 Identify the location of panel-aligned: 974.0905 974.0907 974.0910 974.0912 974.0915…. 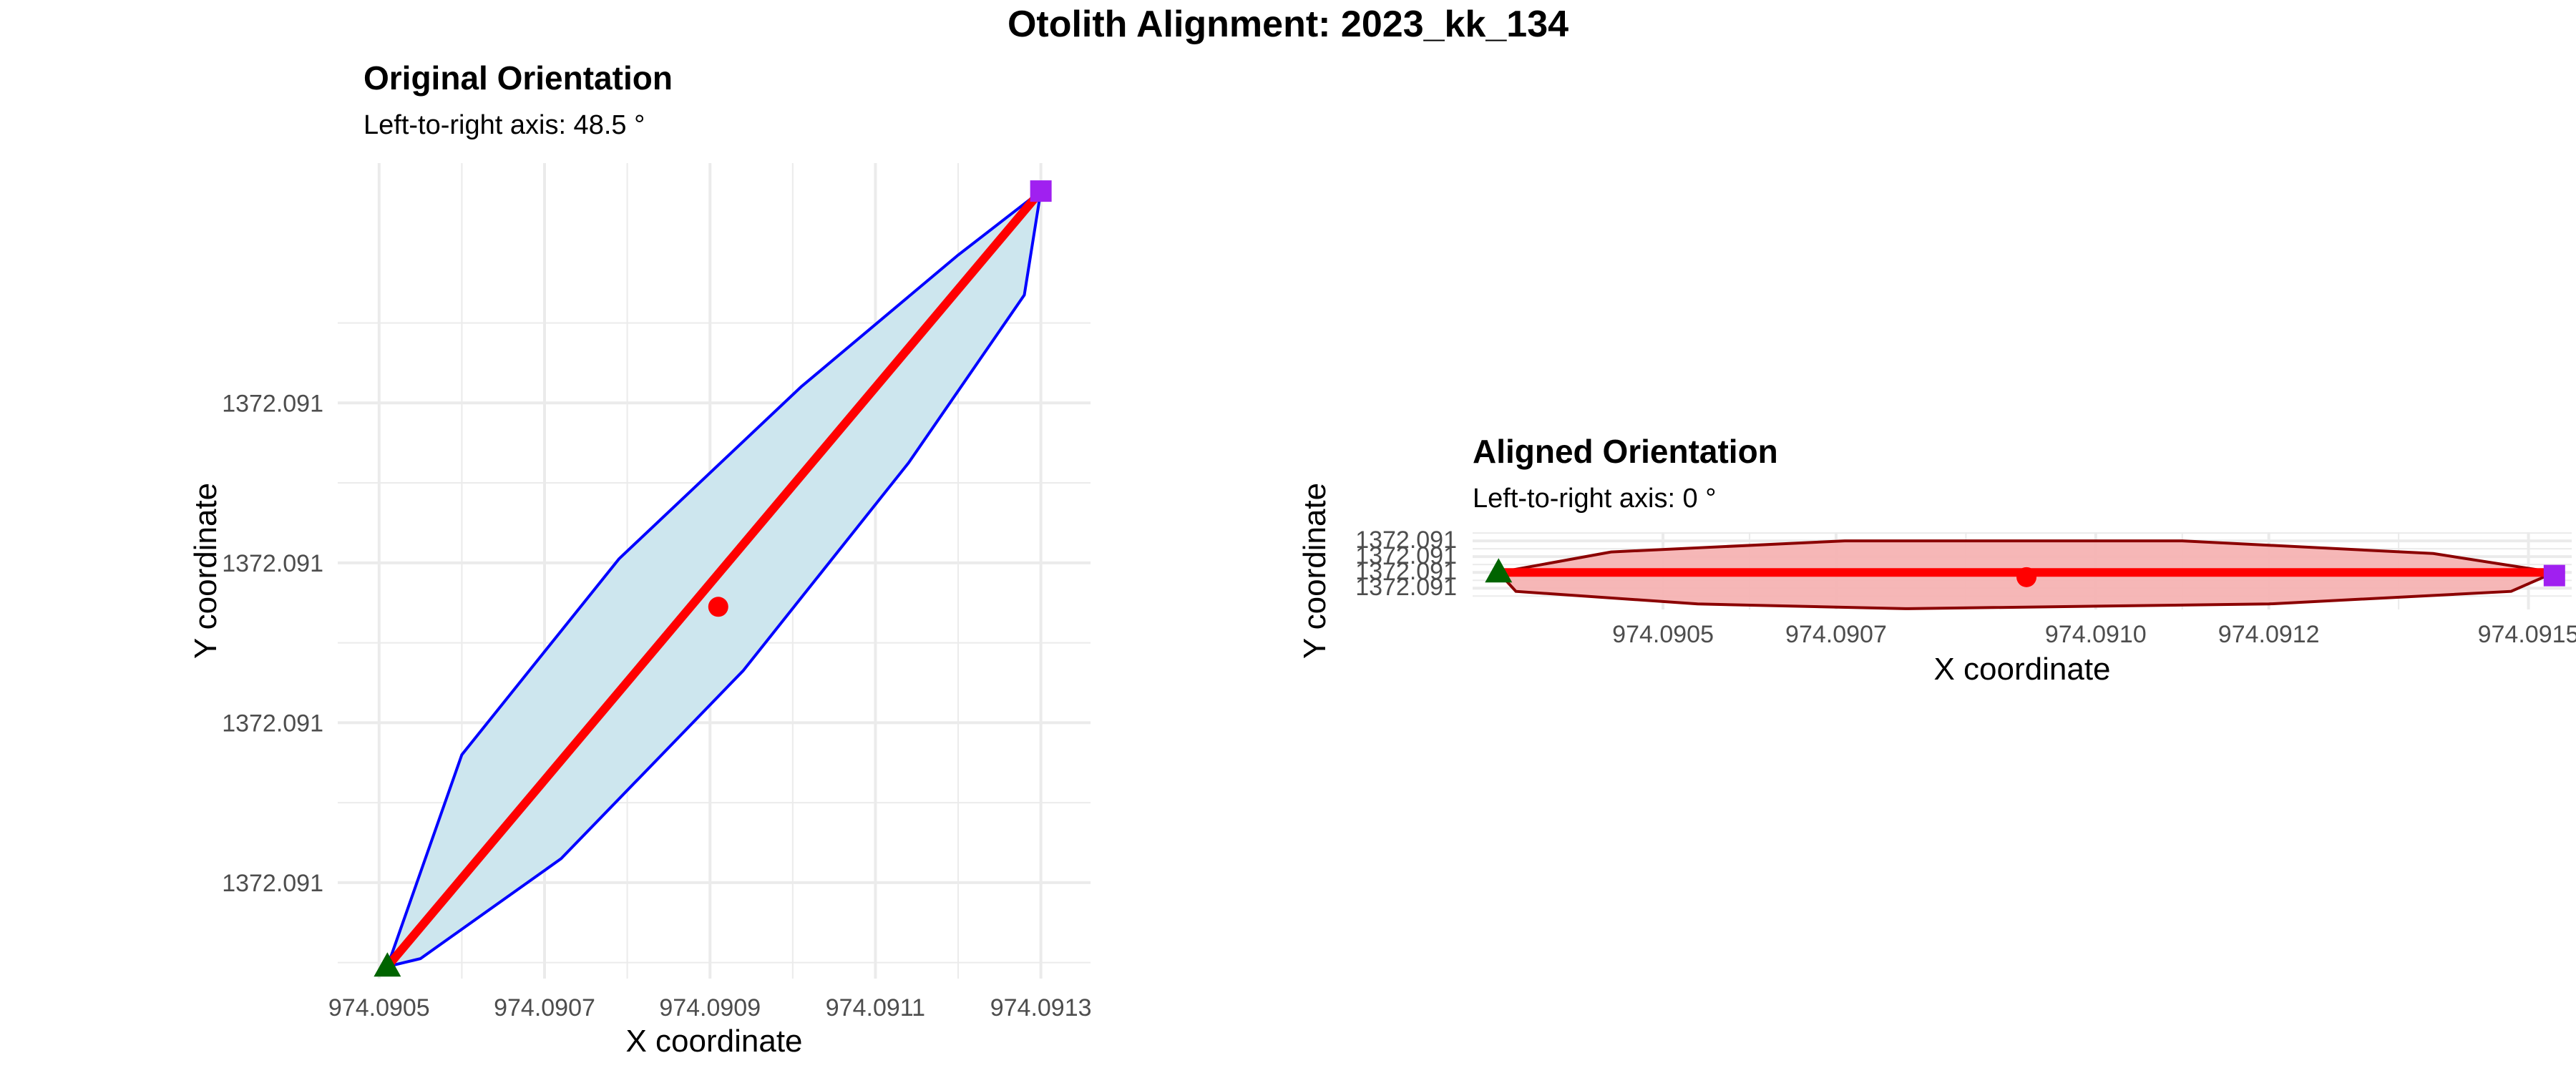
(1936, 585).